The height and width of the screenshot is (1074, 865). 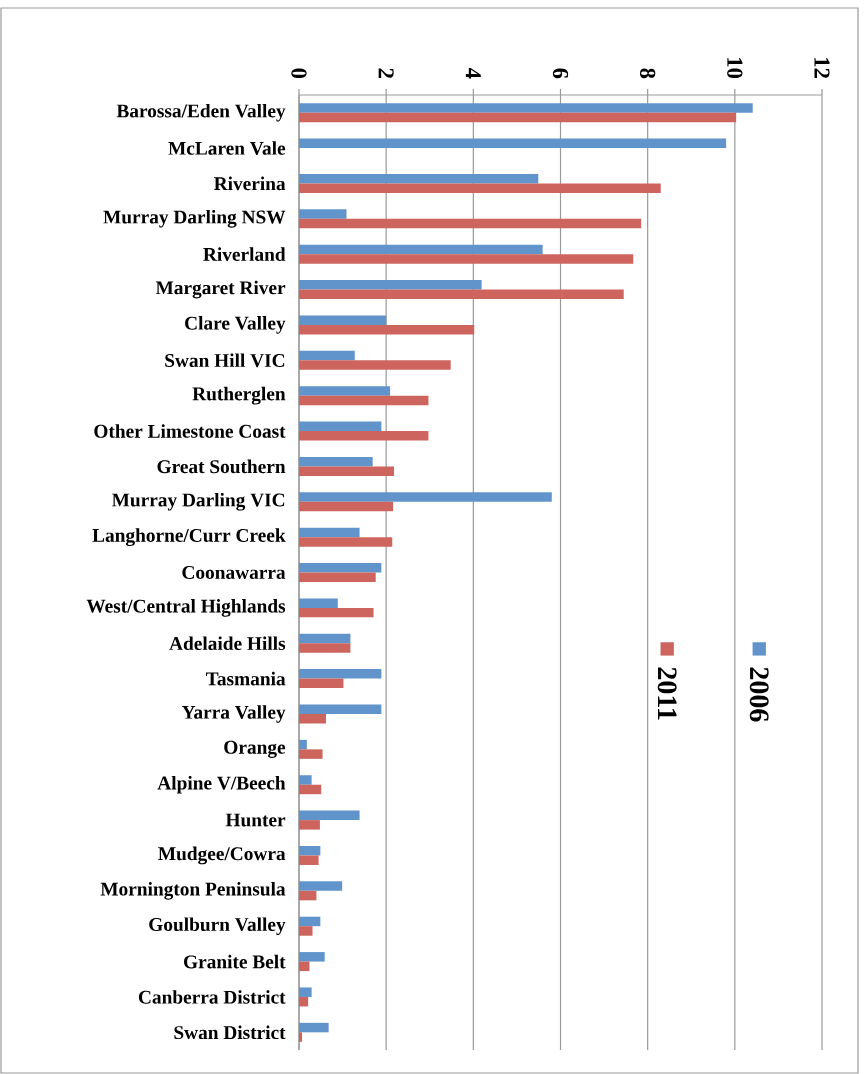 What do you see at coordinates (189, 537) in the screenshot?
I see `y-tick-label: Langhorne/Curr Creek` at bounding box center [189, 537].